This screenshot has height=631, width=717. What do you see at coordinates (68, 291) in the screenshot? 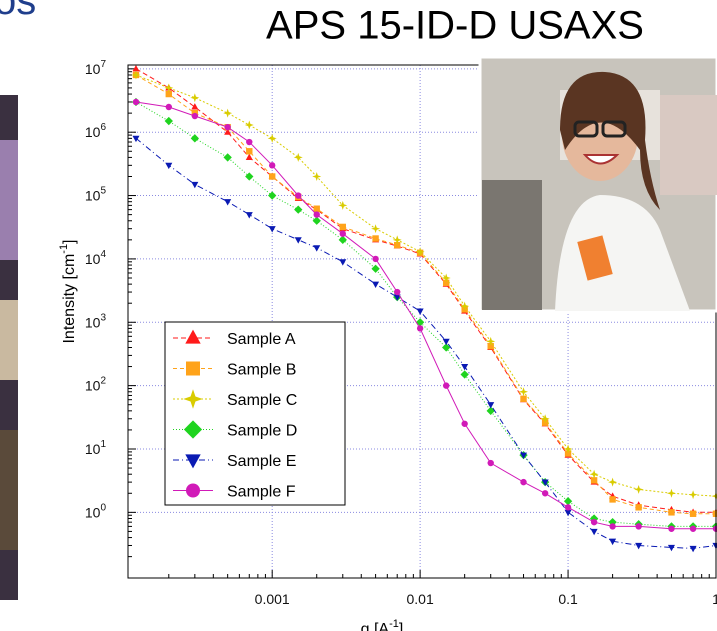
I see `y-axis-label: Intensity [cm-1]` at bounding box center [68, 291].